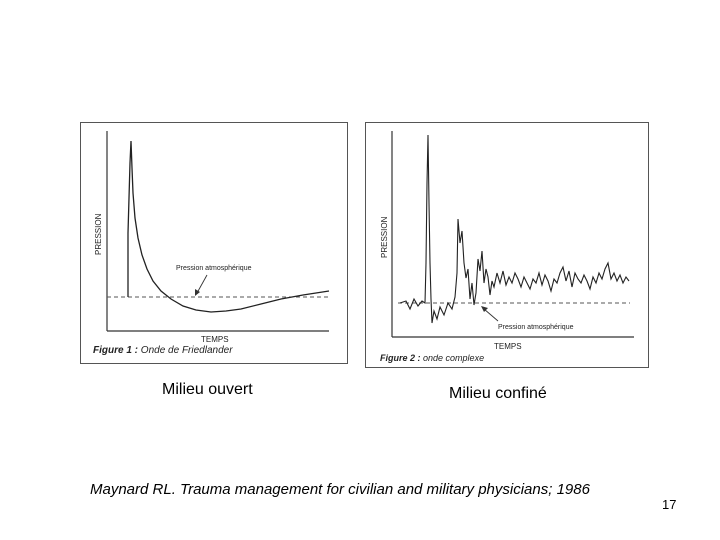 The height and width of the screenshot is (540, 720). What do you see at coordinates (207, 389) in the screenshot?
I see `label-milieu-ouvert: Milieu ouvert` at bounding box center [207, 389].